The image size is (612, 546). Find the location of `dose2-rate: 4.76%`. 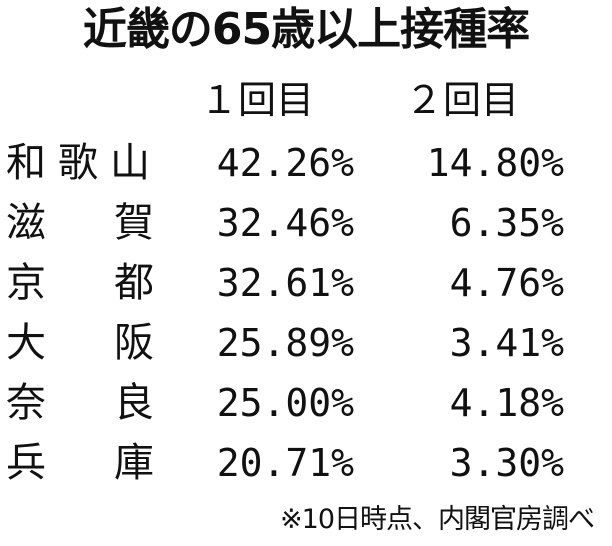

dose2-rate: 4.76% is located at coordinates (506, 283).